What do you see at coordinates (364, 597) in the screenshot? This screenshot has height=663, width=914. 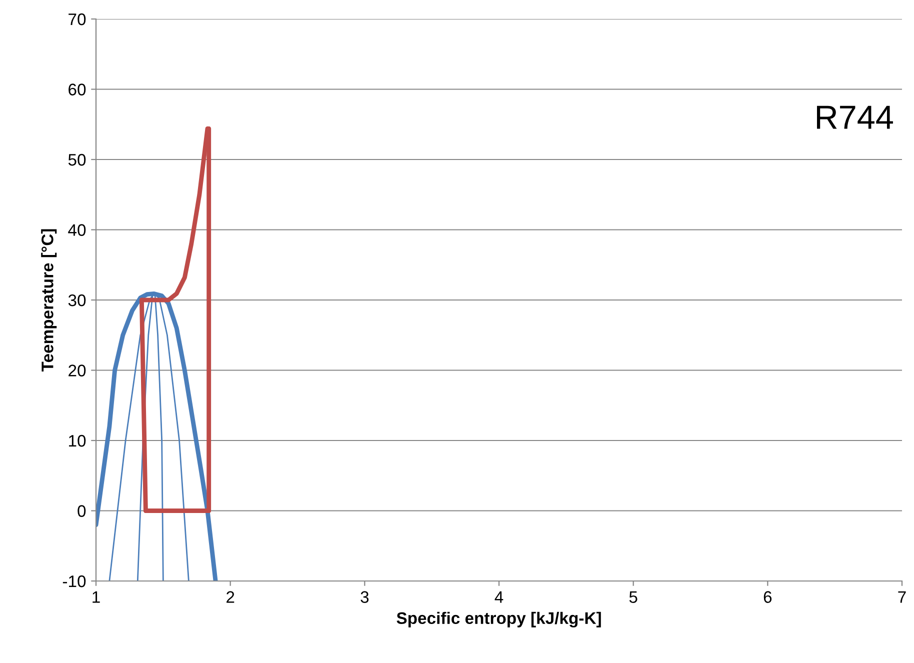 I see `x-tick-label: 3` at bounding box center [364, 597].